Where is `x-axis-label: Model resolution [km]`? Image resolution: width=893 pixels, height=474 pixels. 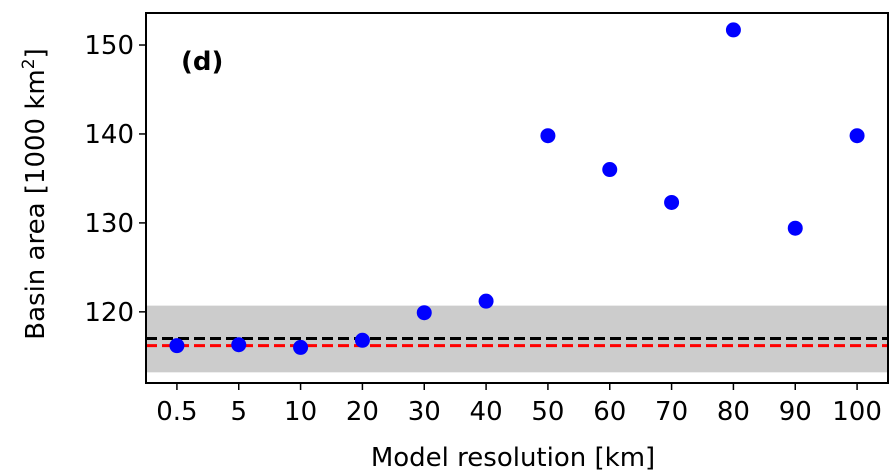
x-axis-label: Model resolution [km] is located at coordinates (513, 458).